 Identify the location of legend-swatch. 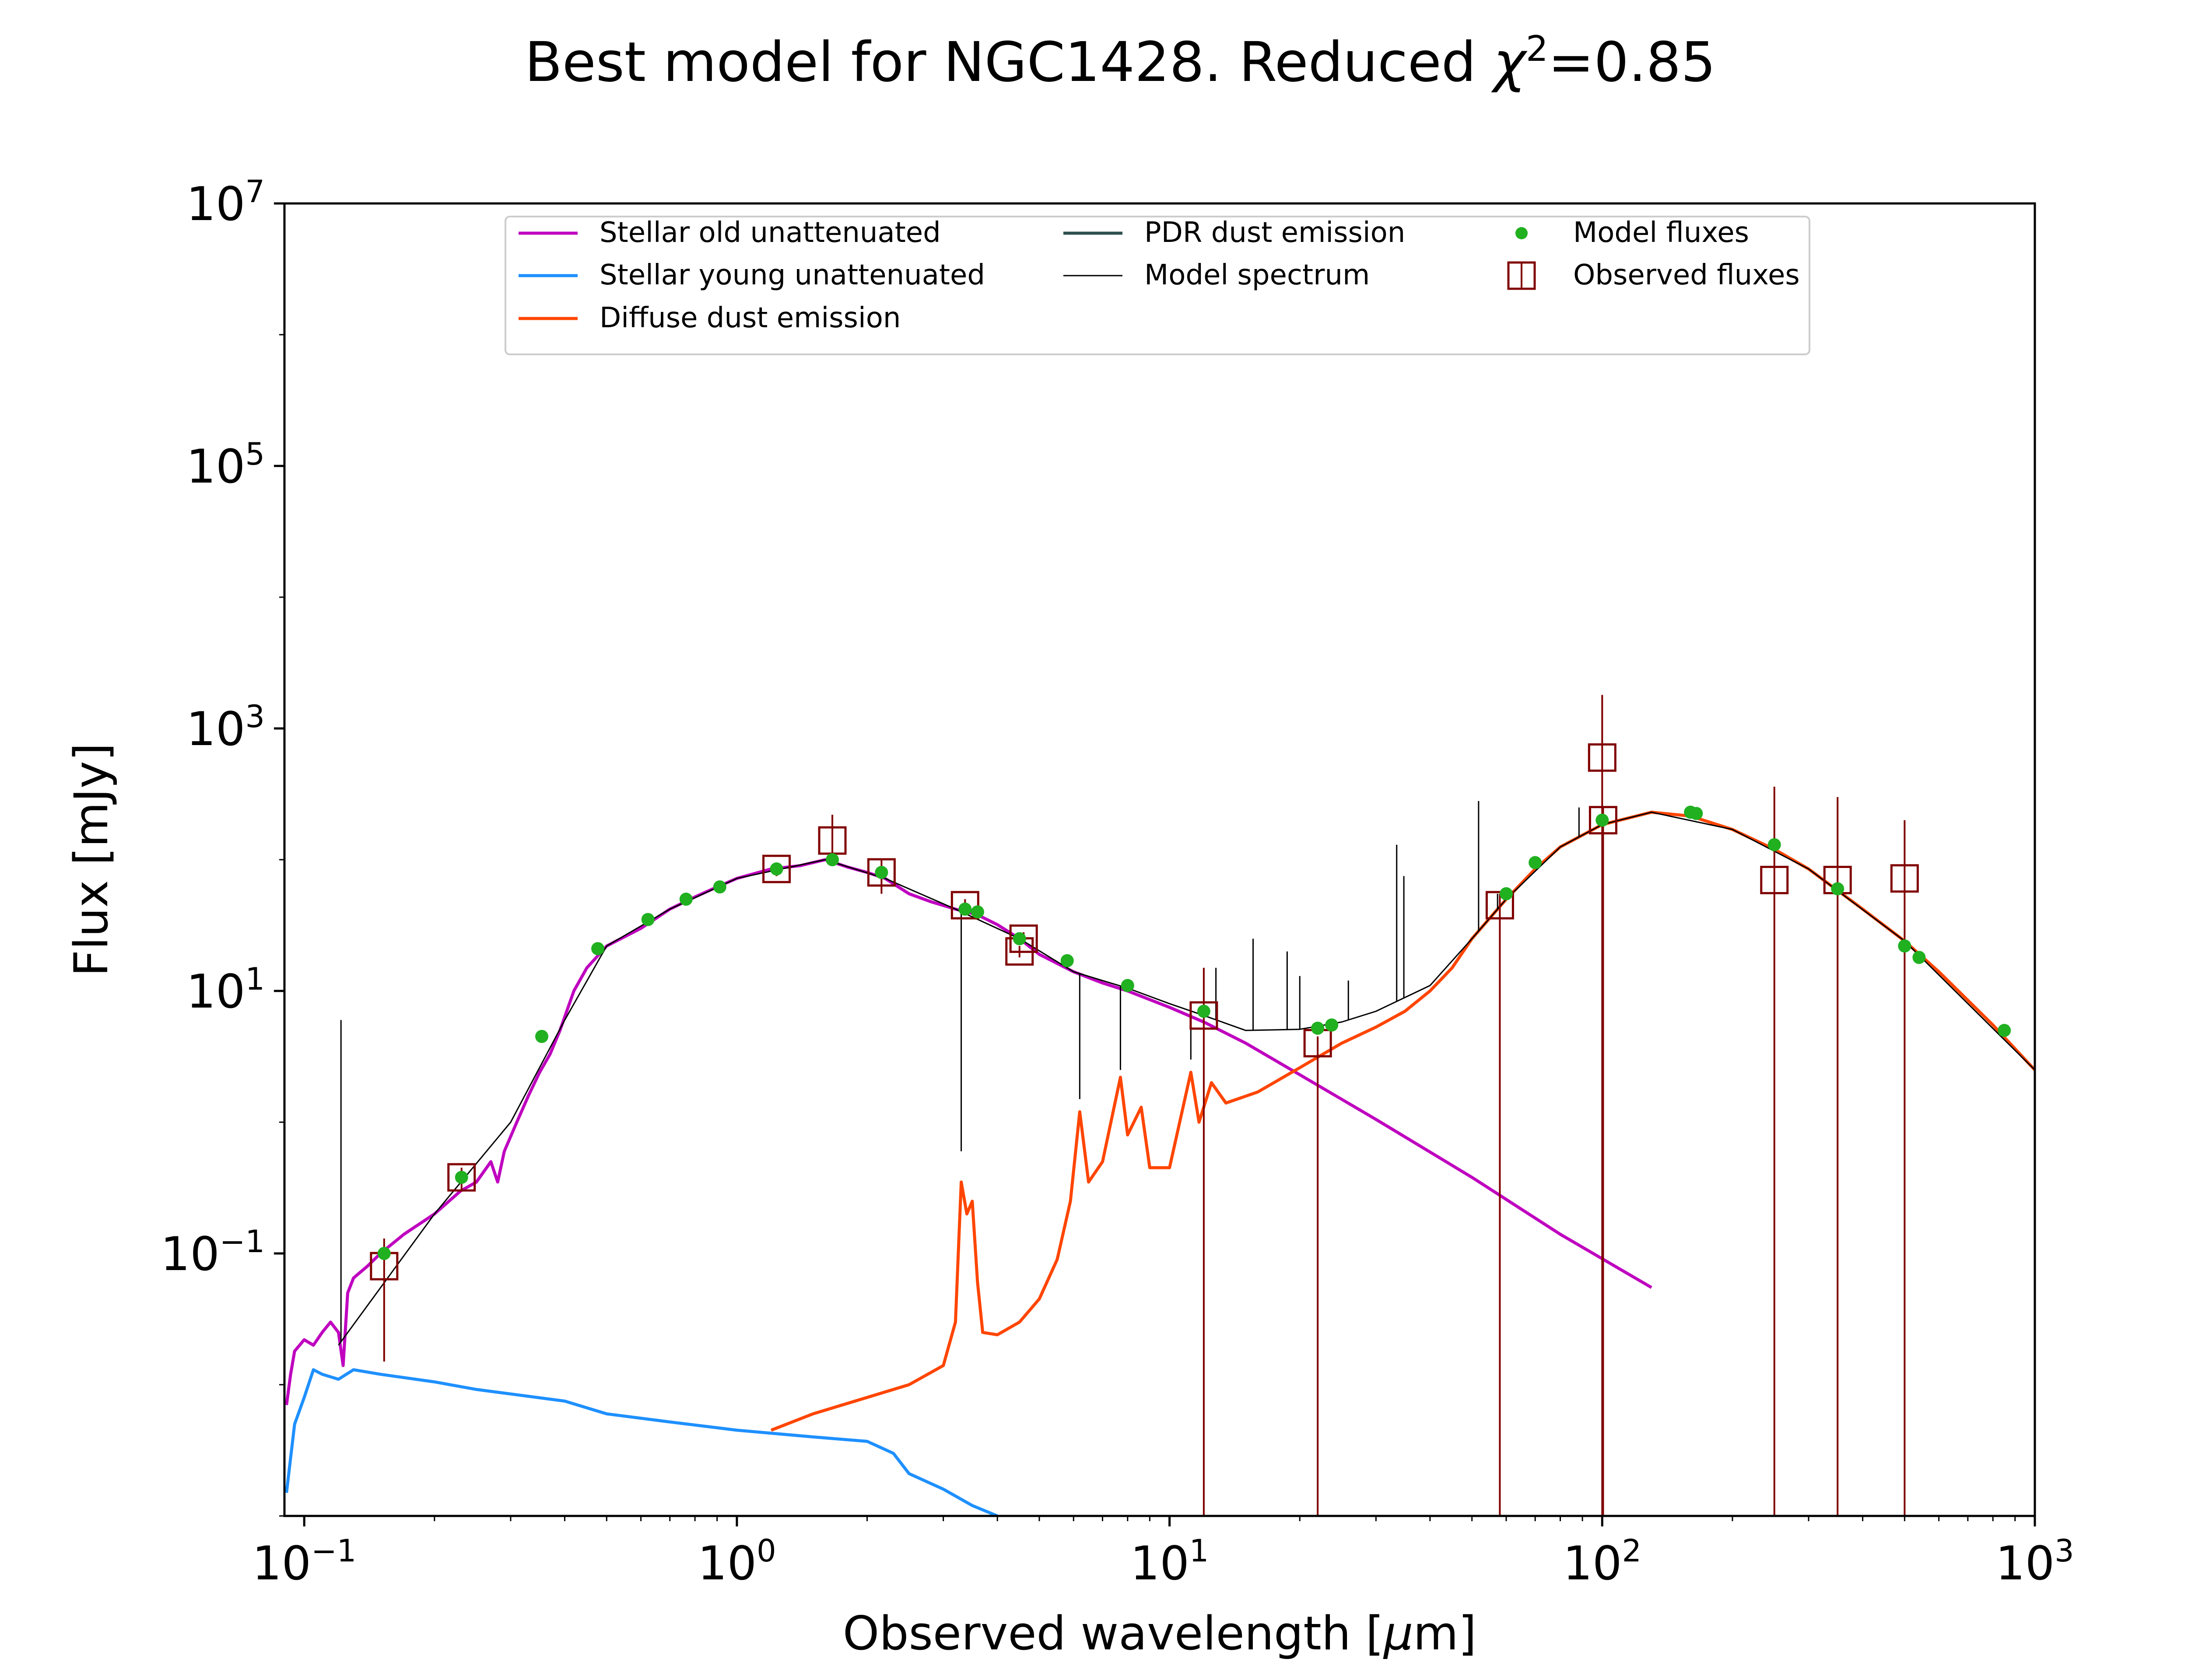
(1521, 233).